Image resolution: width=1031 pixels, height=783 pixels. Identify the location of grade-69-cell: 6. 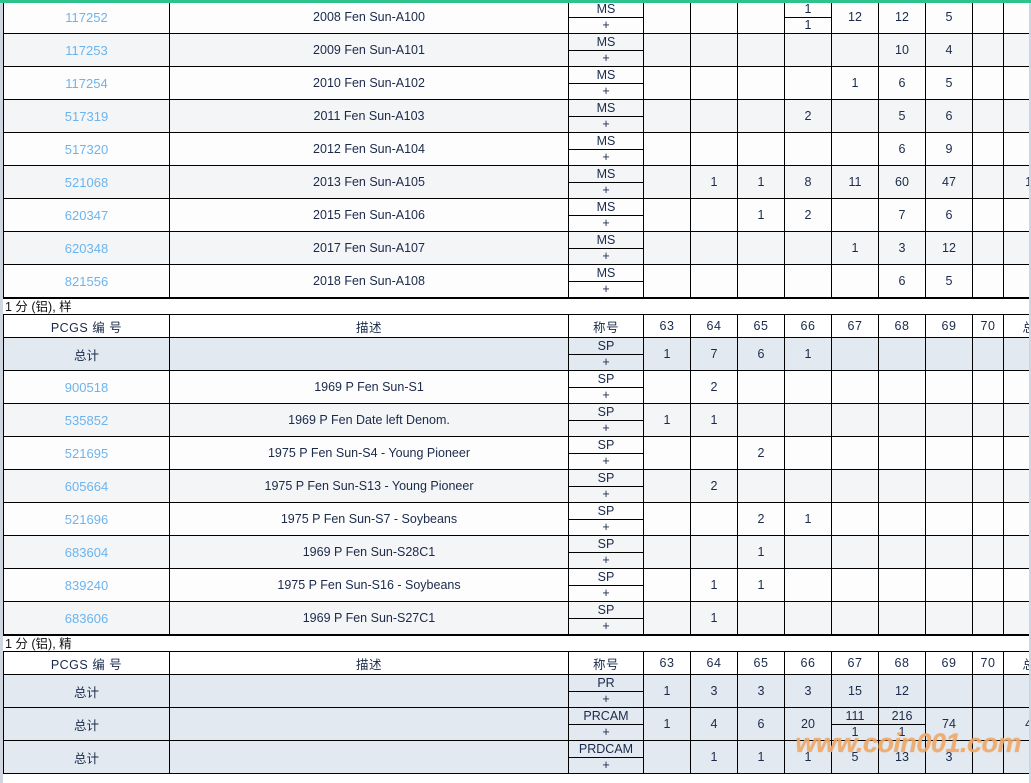
(949, 116).